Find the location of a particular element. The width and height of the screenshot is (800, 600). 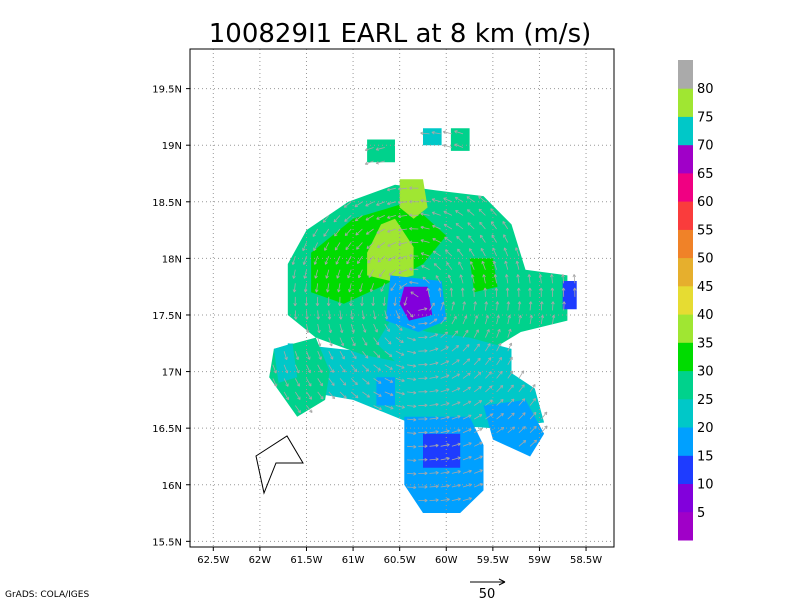

colorbar-label-5: 30 is located at coordinates (705, 372).